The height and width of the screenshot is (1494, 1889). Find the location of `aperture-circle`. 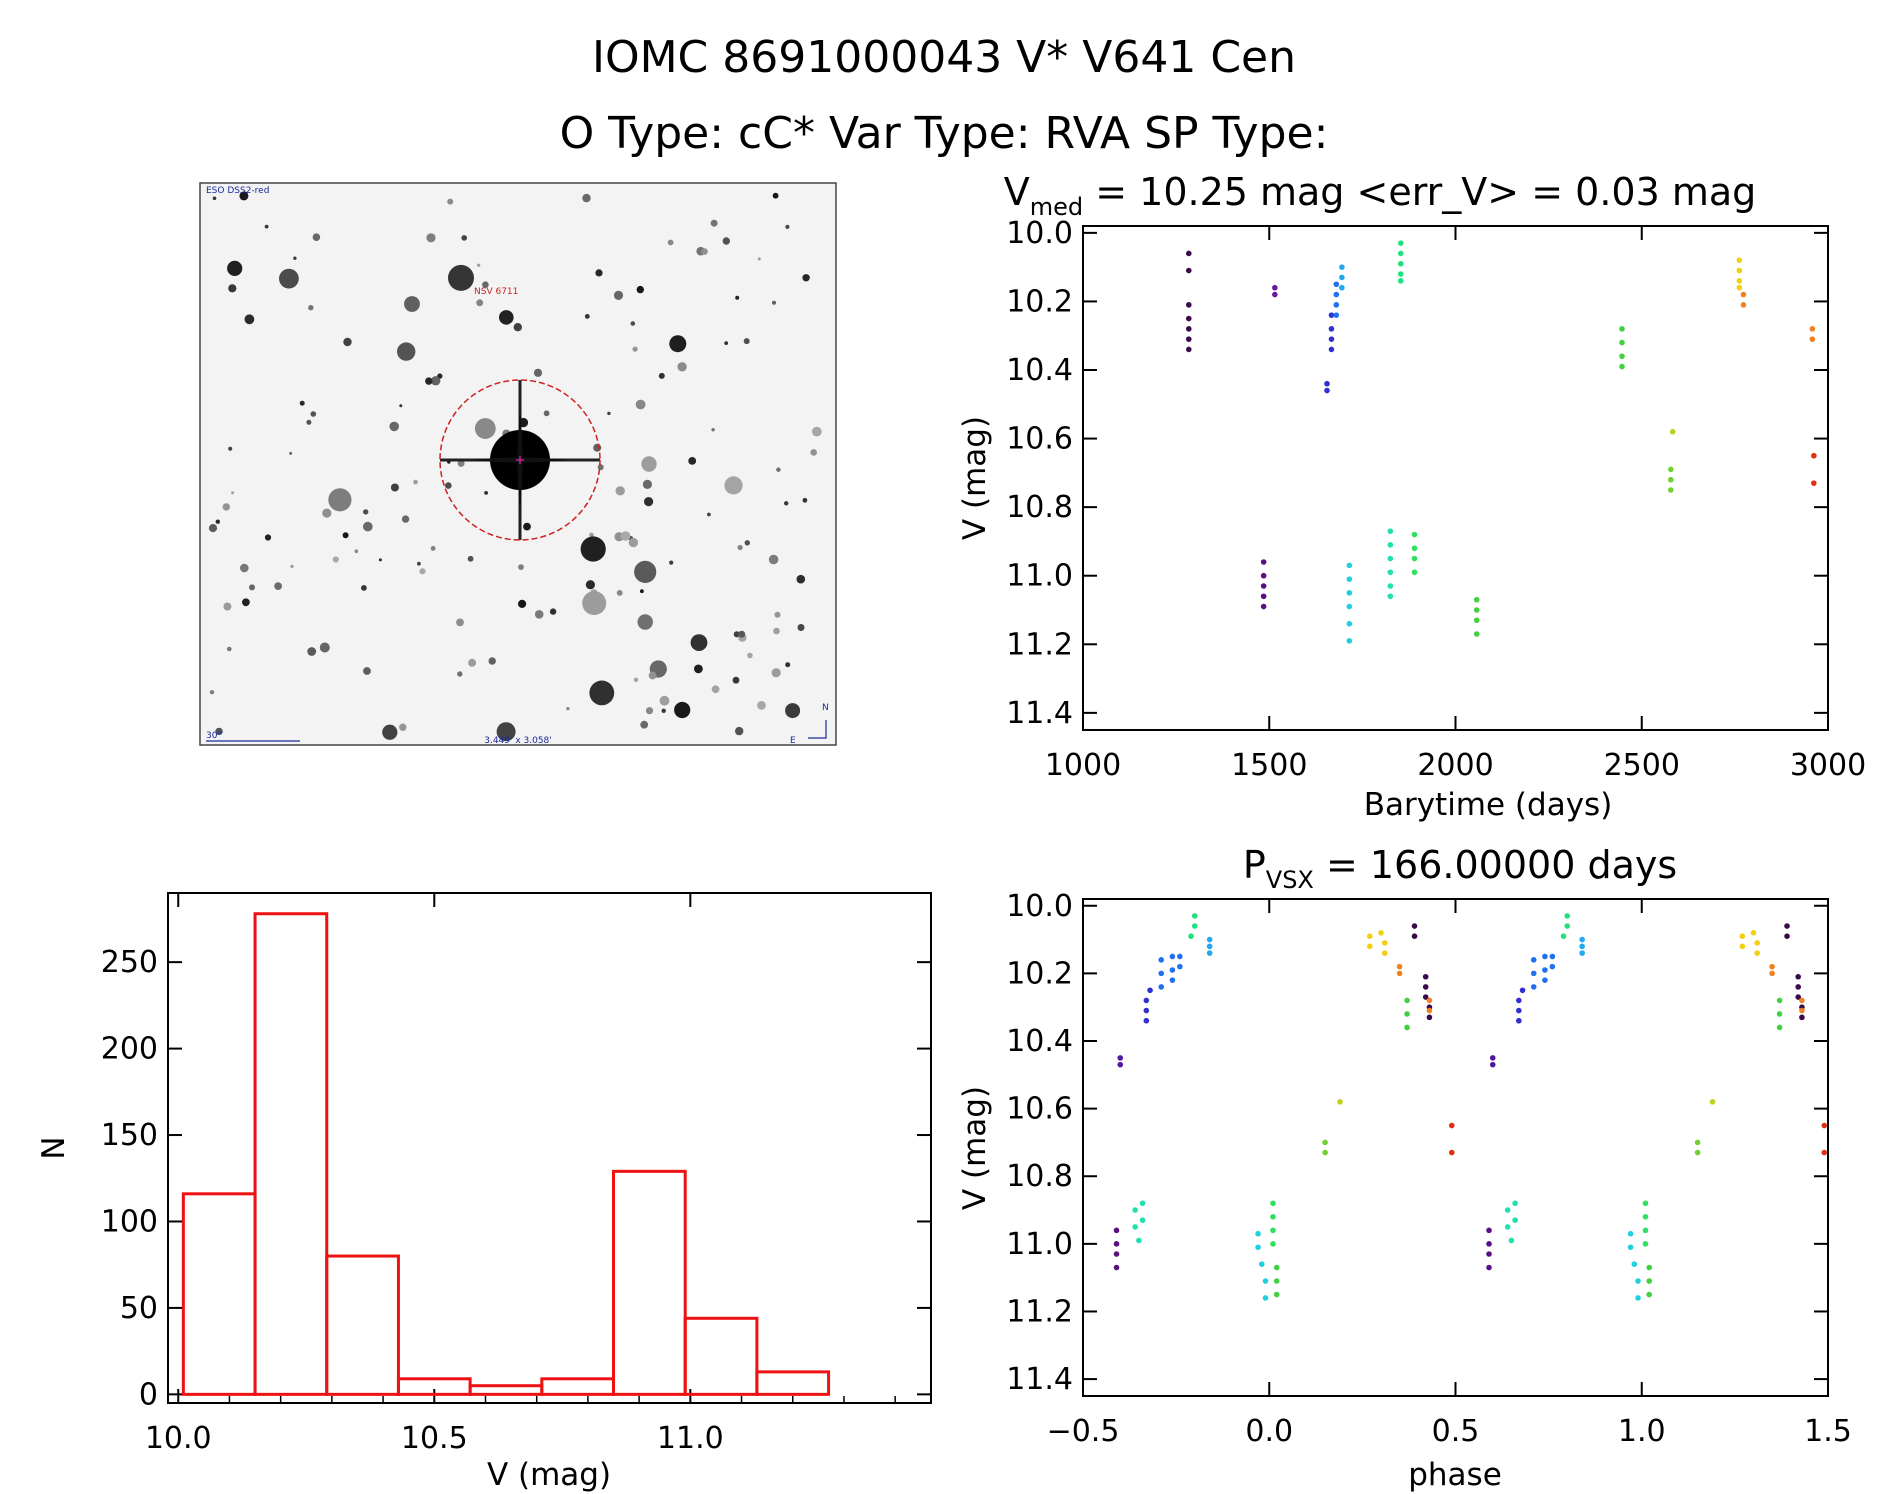

aperture-circle is located at coordinates (520, 460).